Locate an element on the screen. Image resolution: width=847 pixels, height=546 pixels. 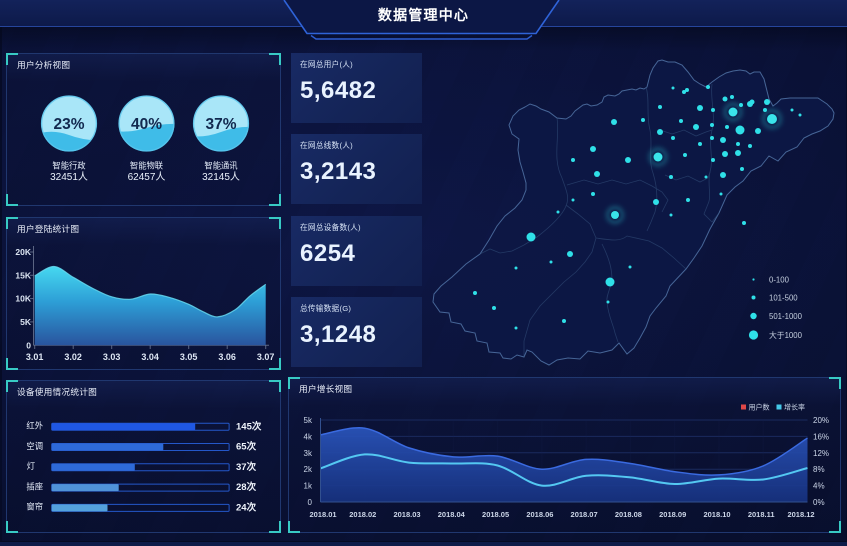
svg-text: 3.05 is located at coordinates (189, 357).